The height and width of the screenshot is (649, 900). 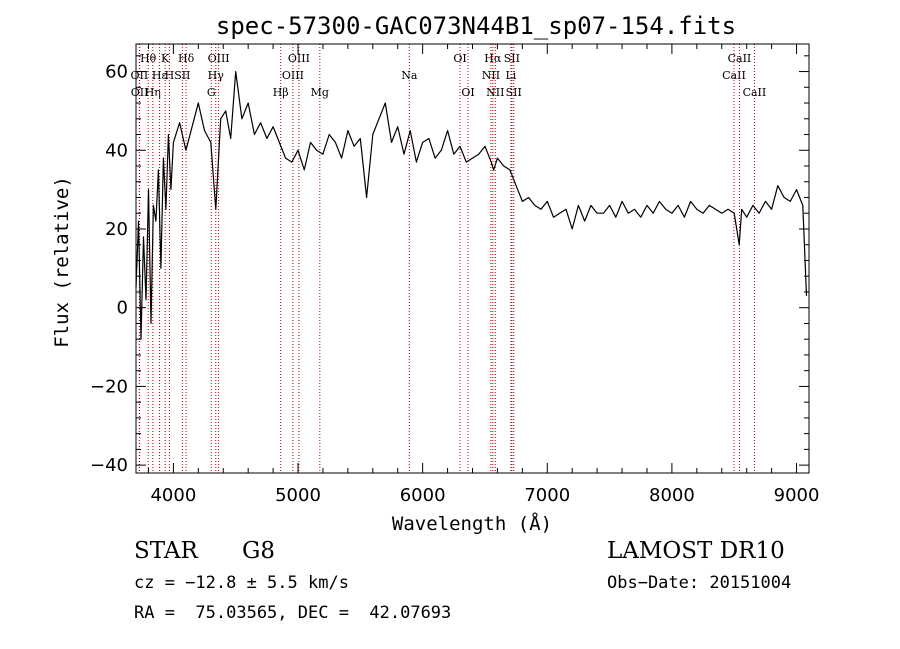 I want to click on survey-name: LAMOST DR10, so click(x=696, y=551).